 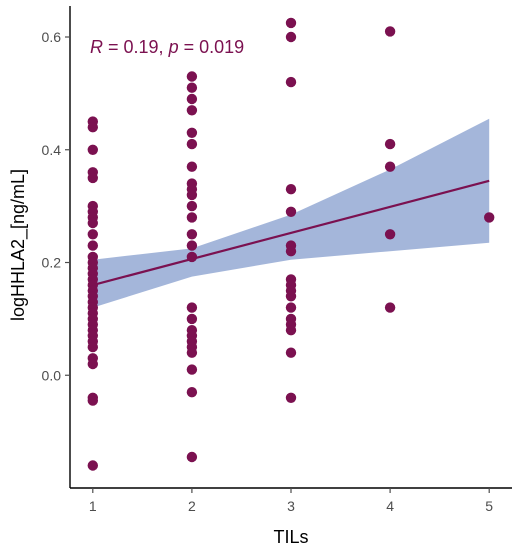 What do you see at coordinates (136, 47) in the screenshot?
I see `r-value: = 0.19,` at bounding box center [136, 47].